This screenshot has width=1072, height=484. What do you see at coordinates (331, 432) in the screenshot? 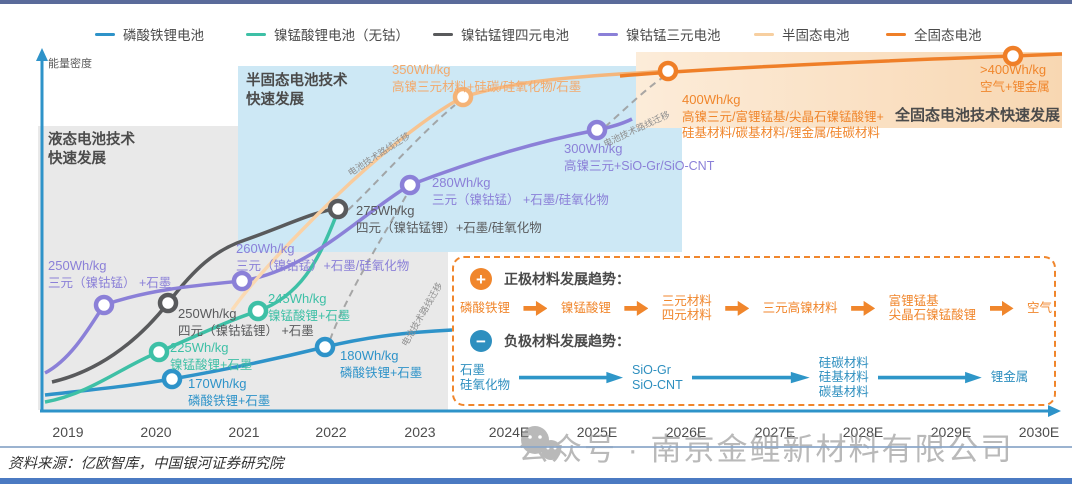
I see `x-tick: 2022` at bounding box center [331, 432].